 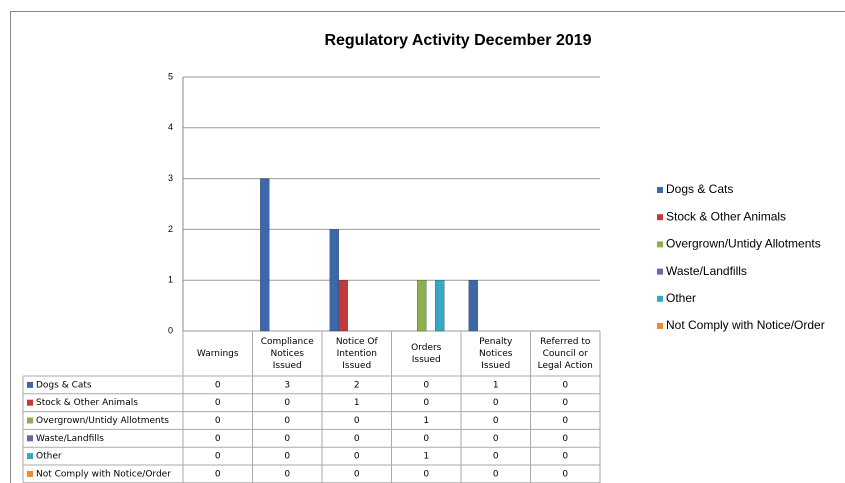 What do you see at coordinates (287, 353) in the screenshot?
I see `category-label: Compliance Notices Issued` at bounding box center [287, 353].